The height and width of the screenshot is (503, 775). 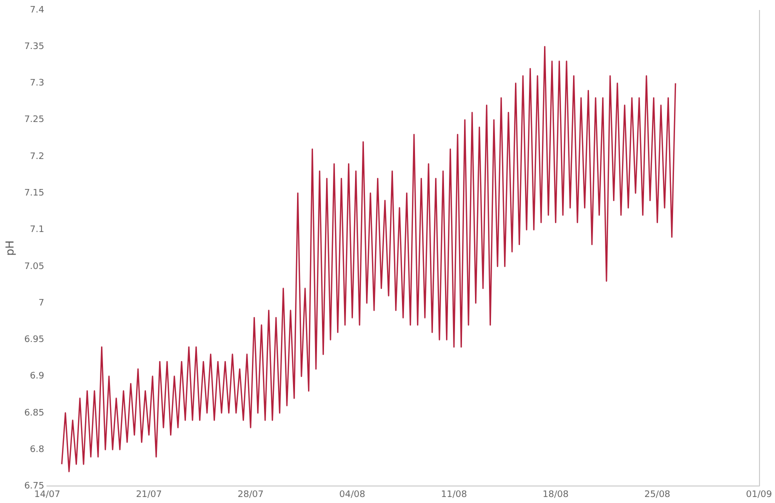 I want to click on y-tick-label: 7.25, so click(x=34, y=120).